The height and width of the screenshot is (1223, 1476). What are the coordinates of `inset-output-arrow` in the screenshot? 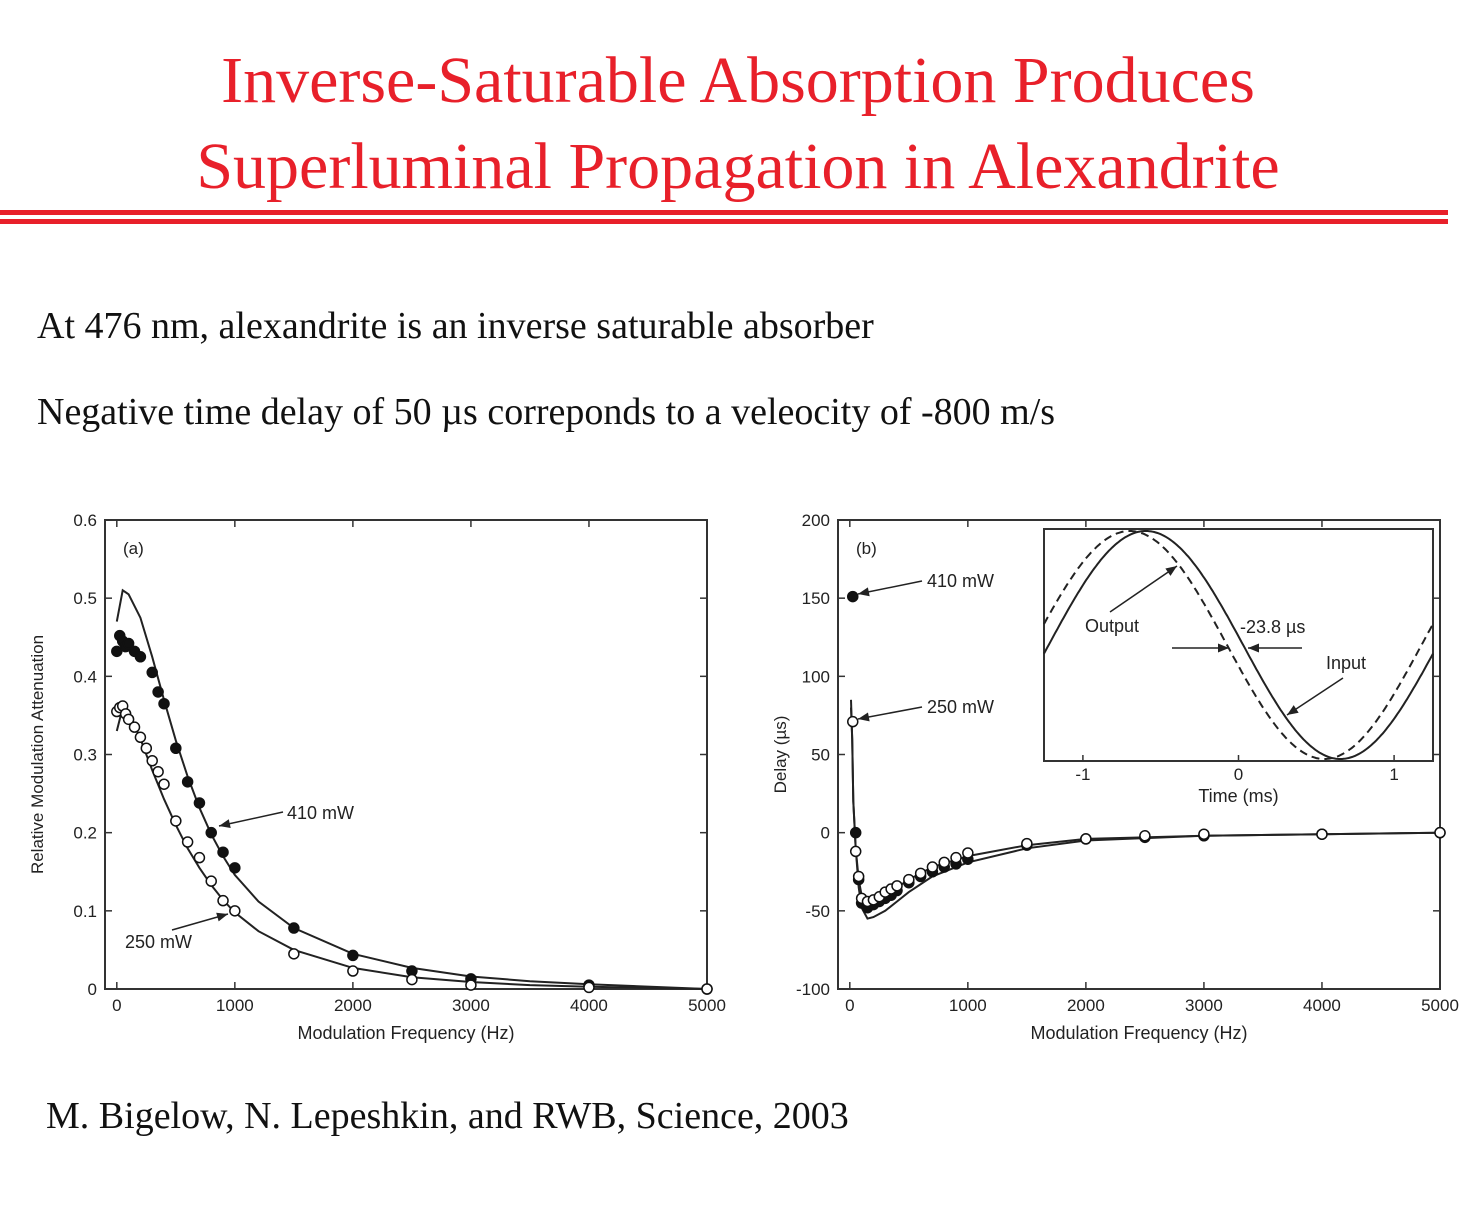 It's located at (1143, 589).